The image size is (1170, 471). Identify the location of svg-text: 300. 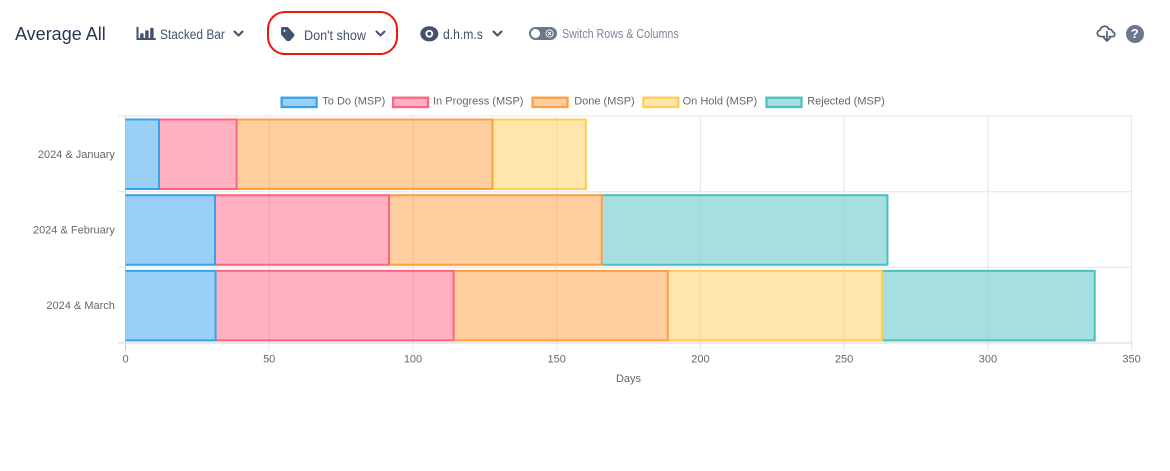
(988, 359).